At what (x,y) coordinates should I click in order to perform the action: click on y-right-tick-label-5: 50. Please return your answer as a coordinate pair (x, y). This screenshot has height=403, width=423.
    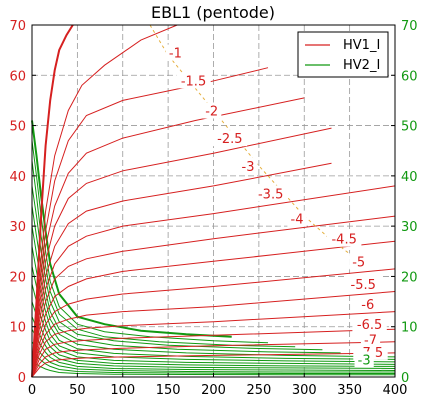
    Looking at the image, I should click on (409, 127).